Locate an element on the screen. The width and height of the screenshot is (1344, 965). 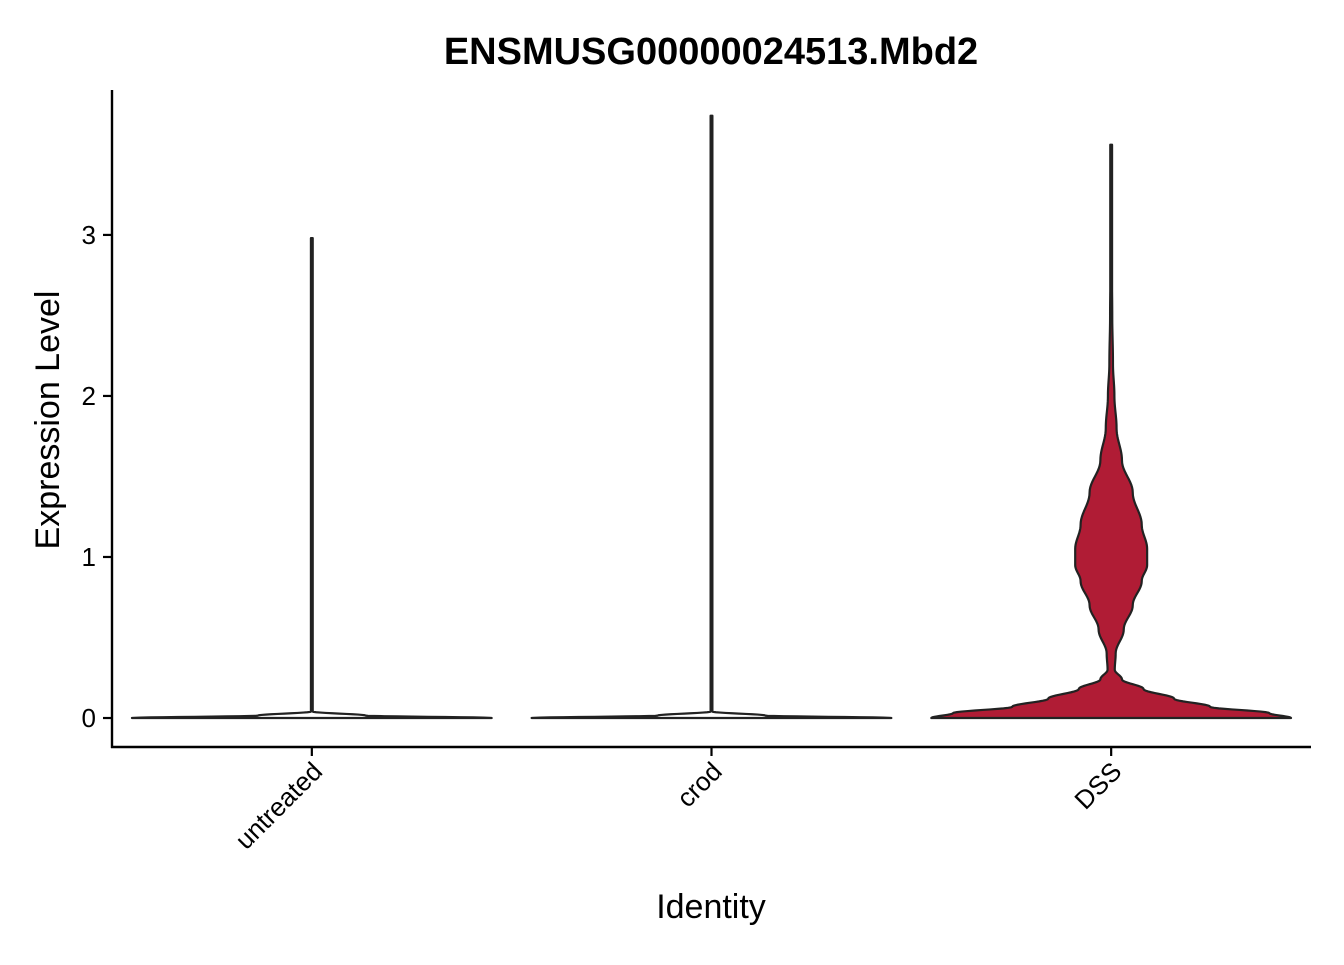
x-tick-label-crod: crod is located at coordinates (699, 784).